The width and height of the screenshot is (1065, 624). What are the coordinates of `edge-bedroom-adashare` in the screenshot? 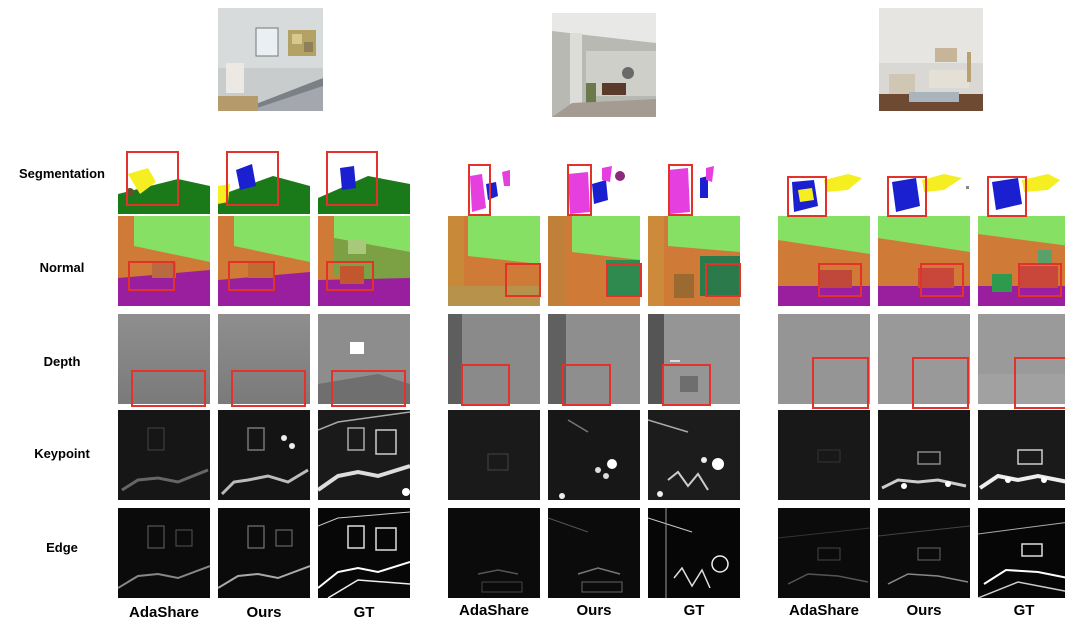 It's located at (164, 553).